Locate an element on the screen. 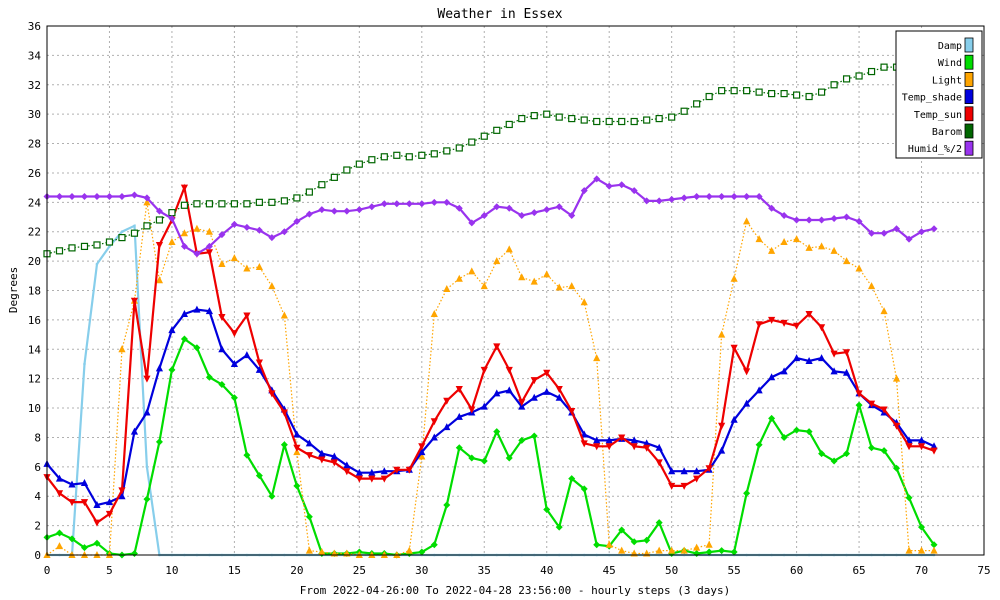 Image resolution: width=1000 pixels, height=600 pixels. y-tick-label: 36 is located at coordinates (34, 26).